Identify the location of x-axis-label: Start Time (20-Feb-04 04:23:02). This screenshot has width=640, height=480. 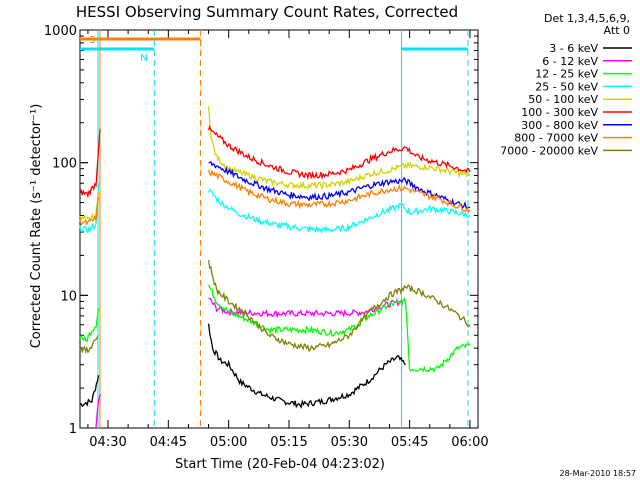
(280, 464).